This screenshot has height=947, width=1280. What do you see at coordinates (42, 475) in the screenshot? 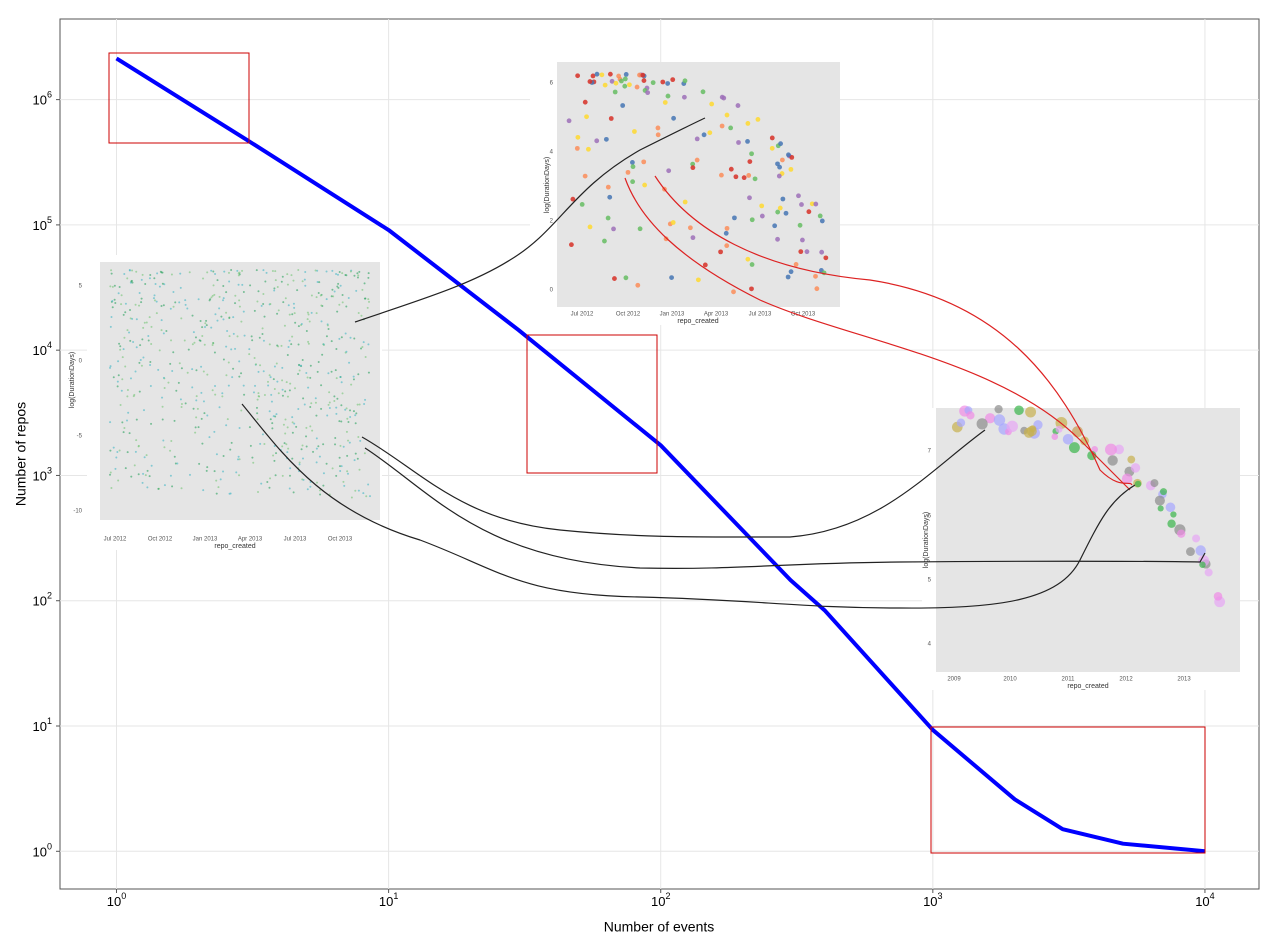
I see `y-tick-label: 10³` at bounding box center [42, 475].